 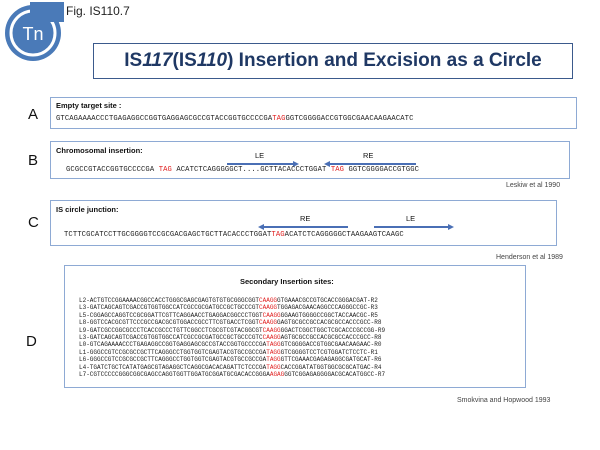 What do you see at coordinates (260, 155) in the screenshot?
I see `le-label-b: LE` at bounding box center [260, 155].